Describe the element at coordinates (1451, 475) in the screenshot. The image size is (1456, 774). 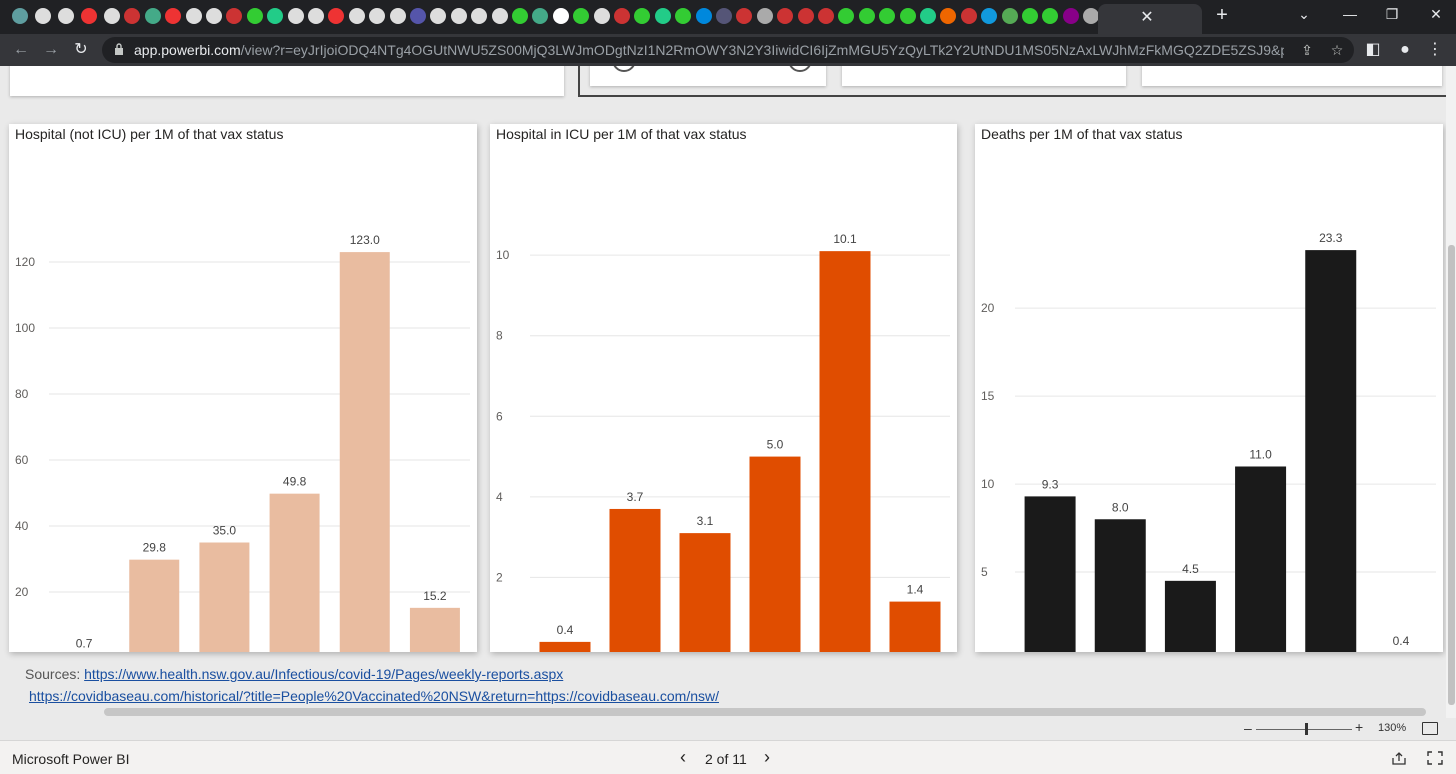
I see `vertical-scrollbar-thumb` at that location.